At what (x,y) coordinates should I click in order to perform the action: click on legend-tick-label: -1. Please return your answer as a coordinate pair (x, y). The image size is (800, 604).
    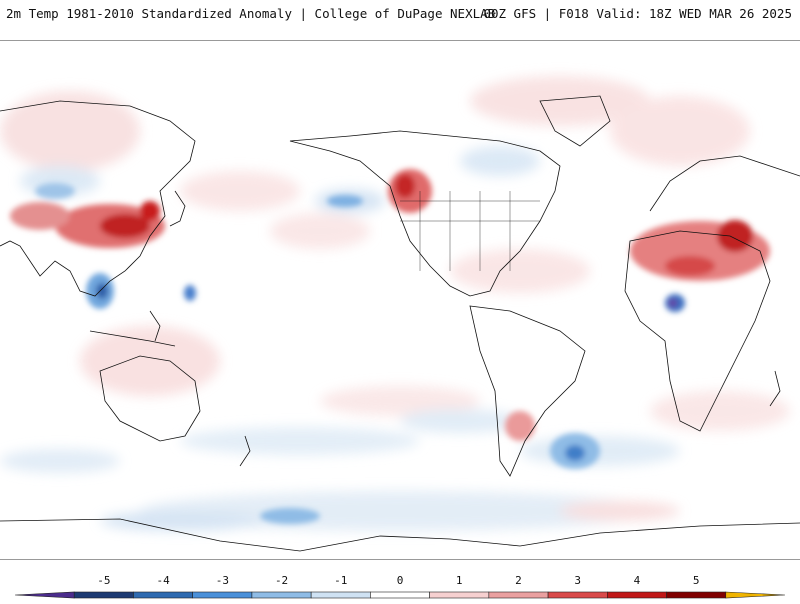
    Looking at the image, I should click on (341, 580).